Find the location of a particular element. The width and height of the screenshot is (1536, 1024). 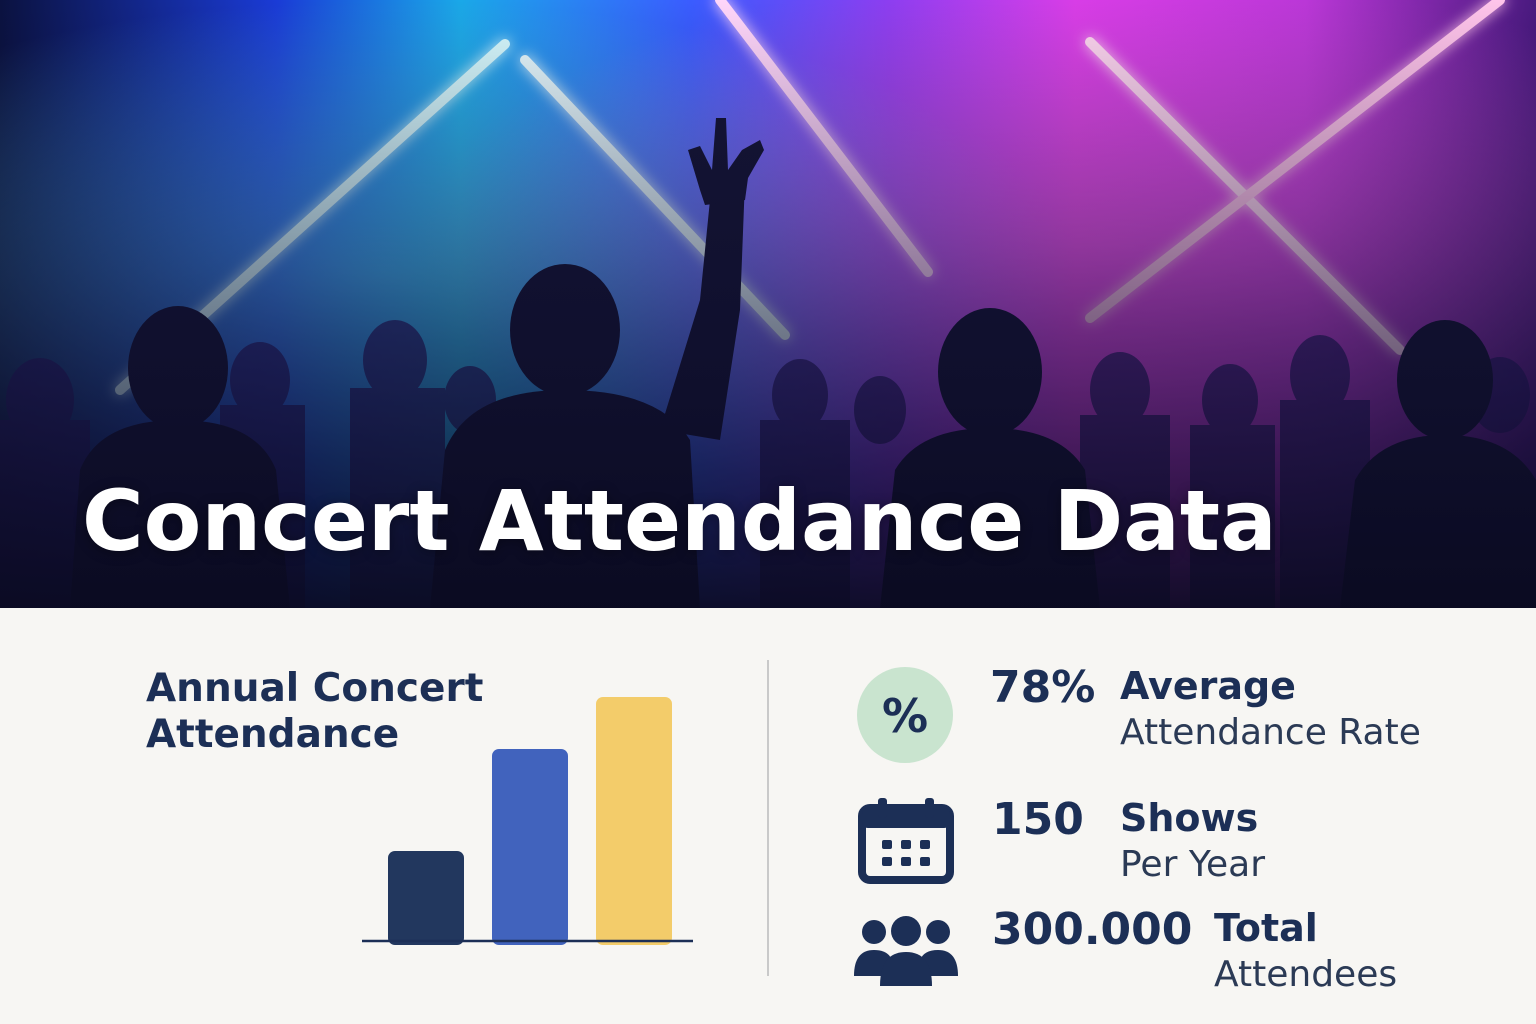

people-group-icon is located at coordinates (906, 951).